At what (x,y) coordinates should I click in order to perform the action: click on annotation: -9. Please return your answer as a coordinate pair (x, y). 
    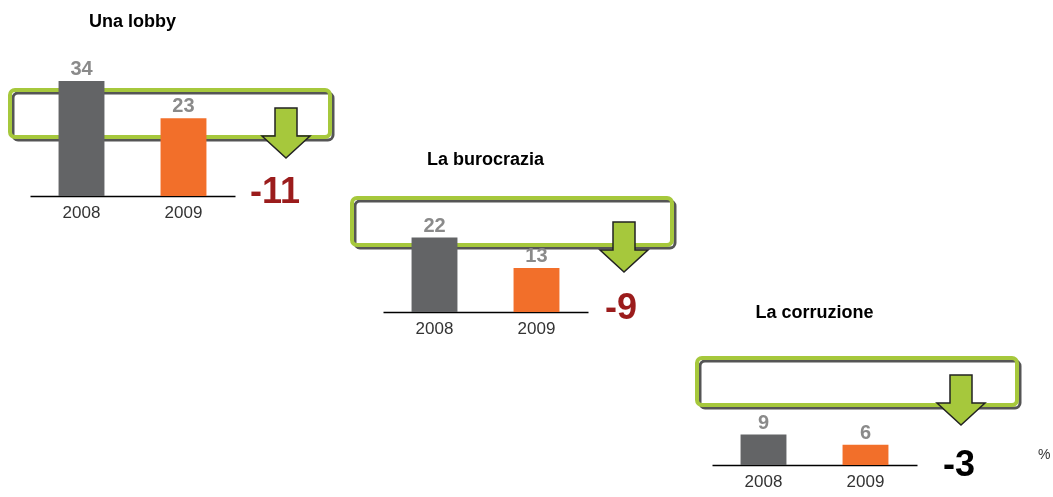
    Looking at the image, I should click on (621, 307).